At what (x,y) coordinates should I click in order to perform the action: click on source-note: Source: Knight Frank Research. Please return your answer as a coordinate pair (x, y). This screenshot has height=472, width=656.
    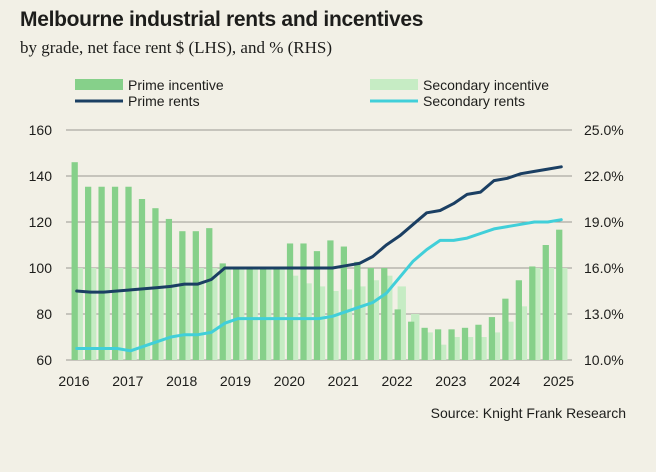
    Looking at the image, I should click on (528, 413).